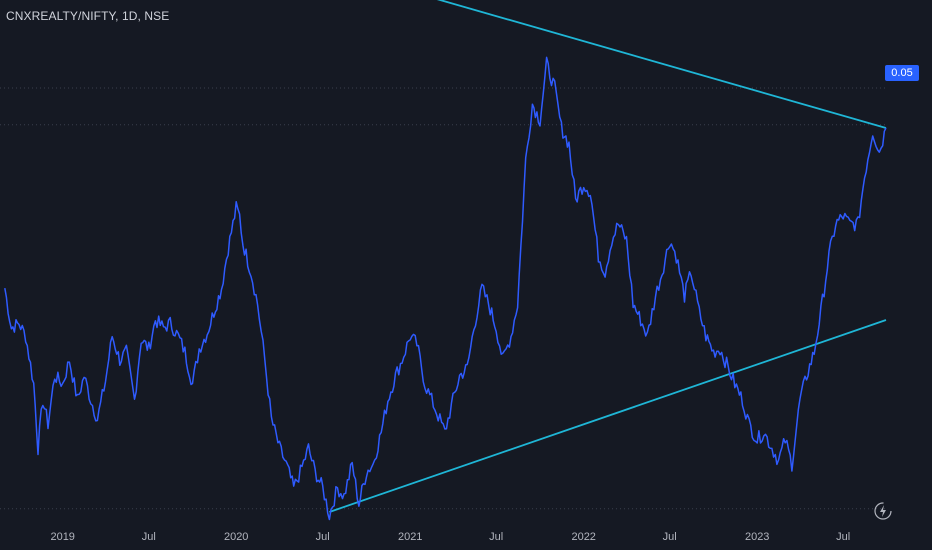  I want to click on x-tick-label-1: Jul, so click(149, 537).